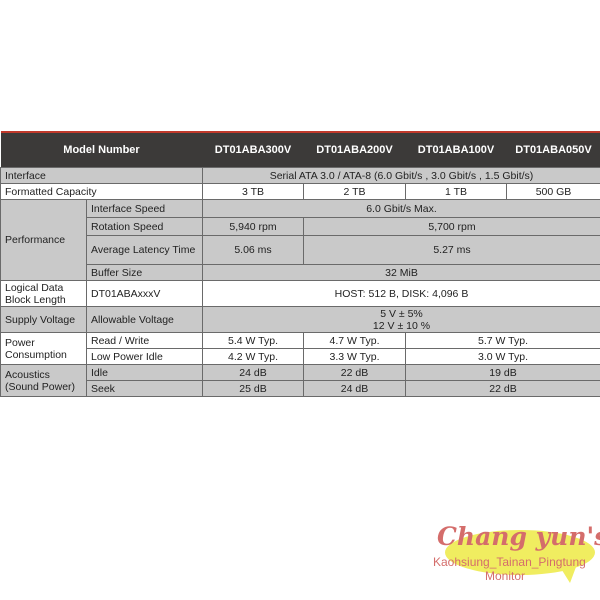 This screenshot has height=600, width=600. Describe the element at coordinates (553, 149) in the screenshot. I see `model-header: DT01ABA050V` at that location.